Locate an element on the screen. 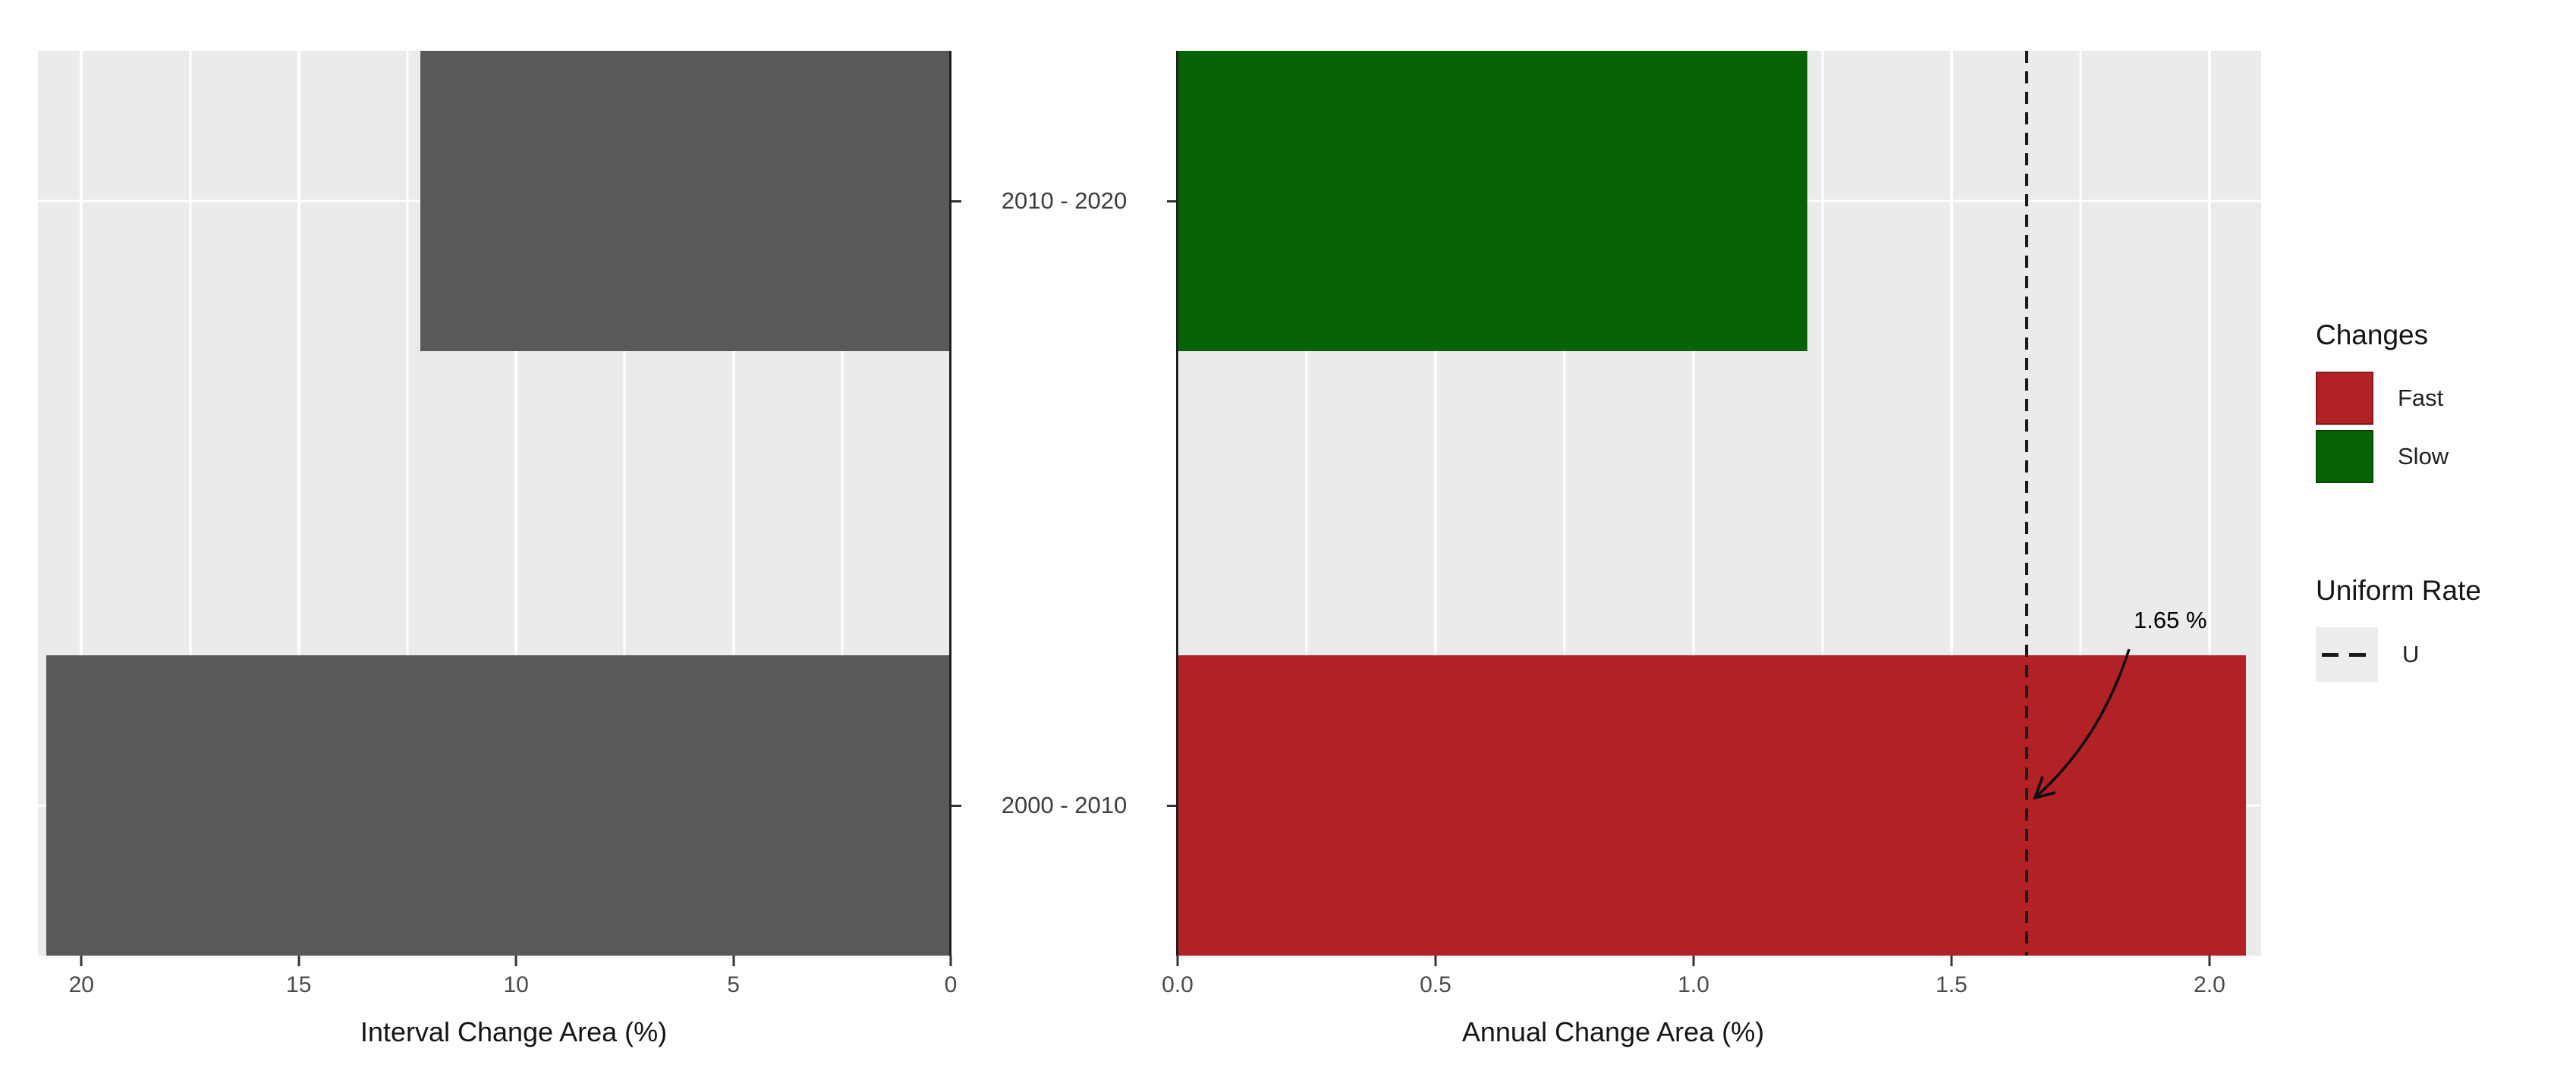  legend-item-uniform: U is located at coordinates (2398, 654).